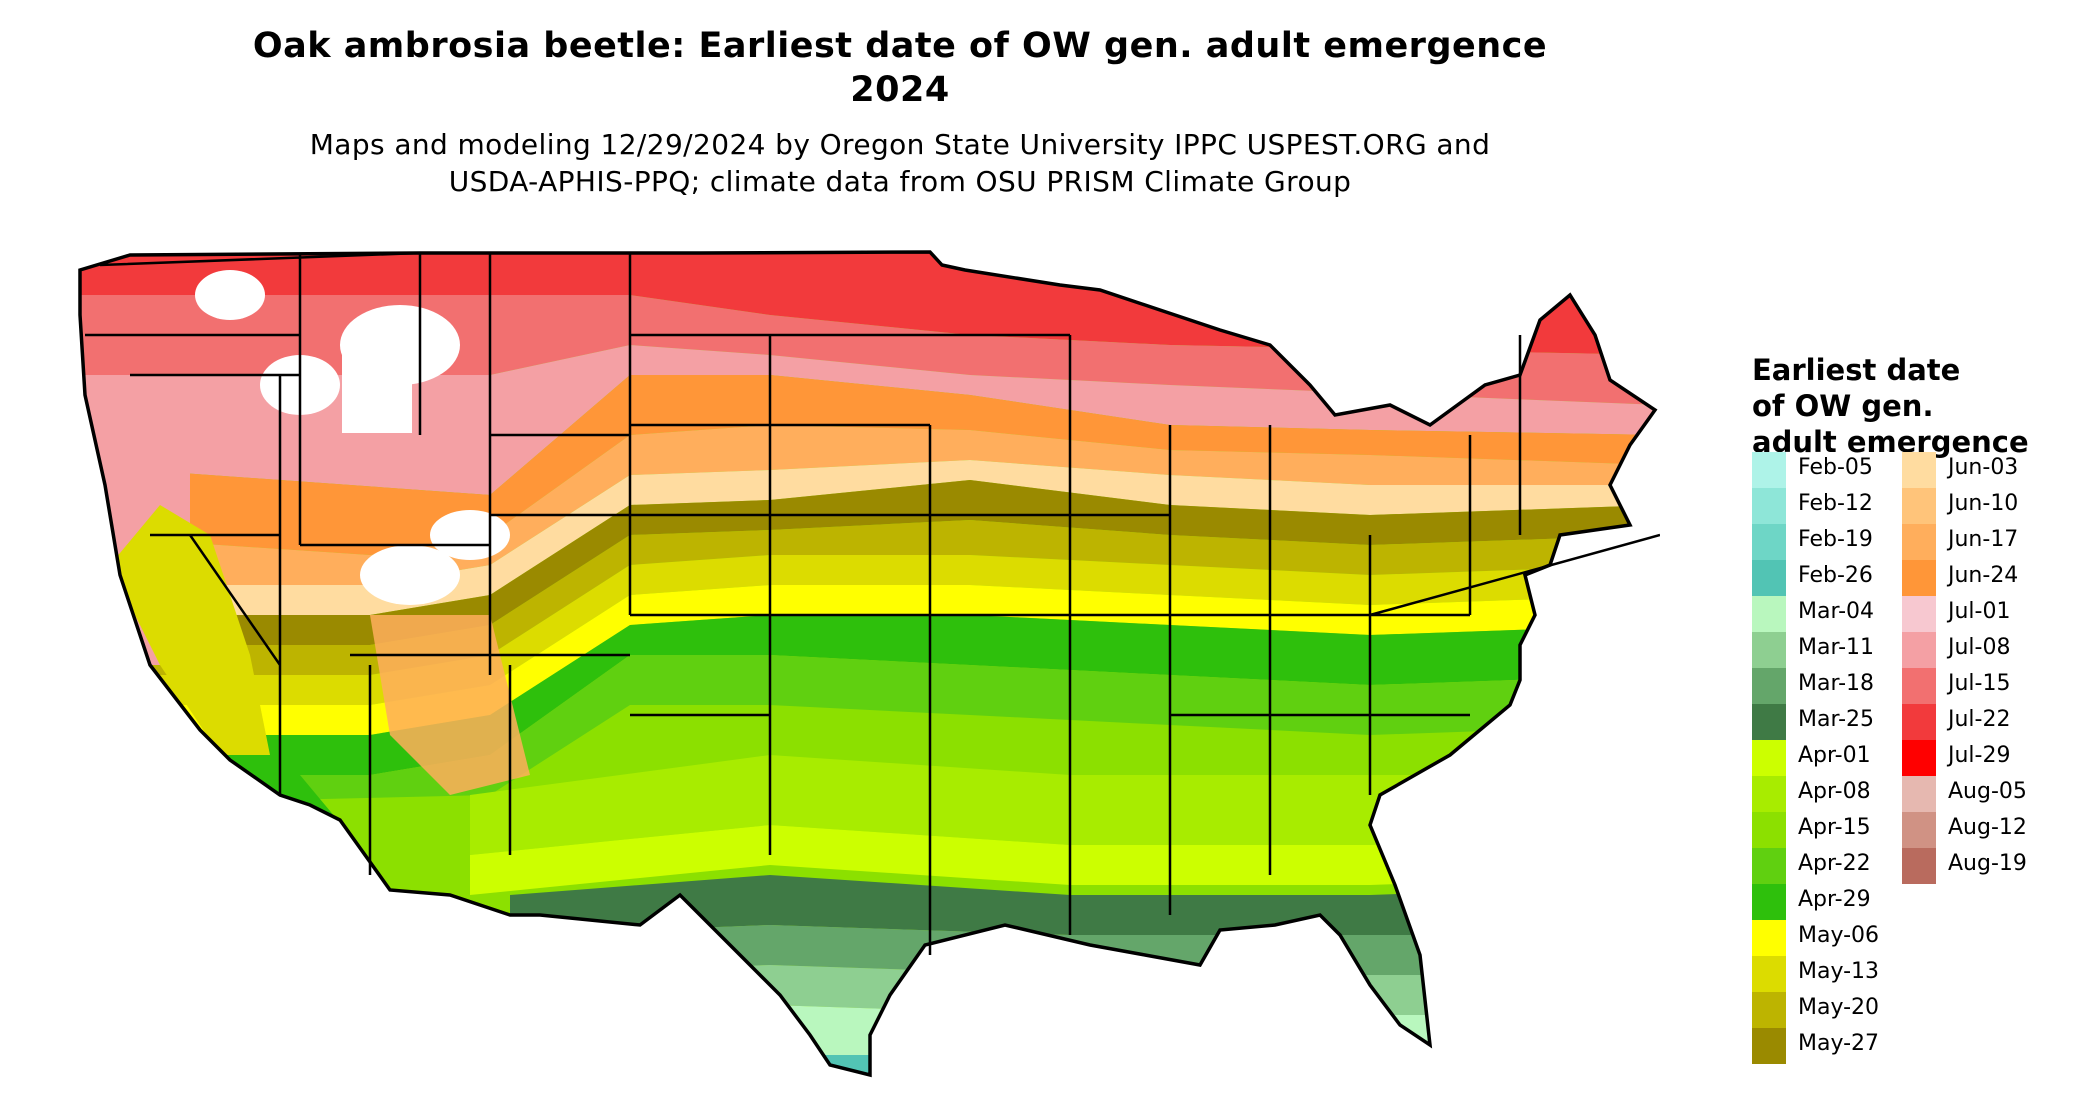 The width and height of the screenshot is (2100, 1116). What do you see at coordinates (1834, 827) in the screenshot?
I see `legend-label: Apr-15` at bounding box center [1834, 827].